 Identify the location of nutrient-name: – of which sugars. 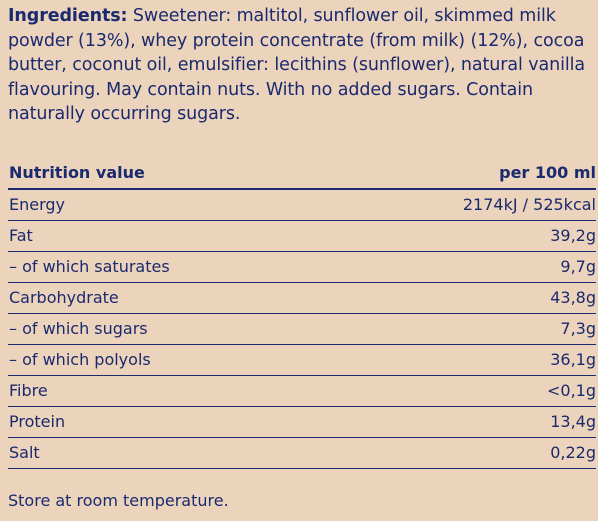
(169, 329).